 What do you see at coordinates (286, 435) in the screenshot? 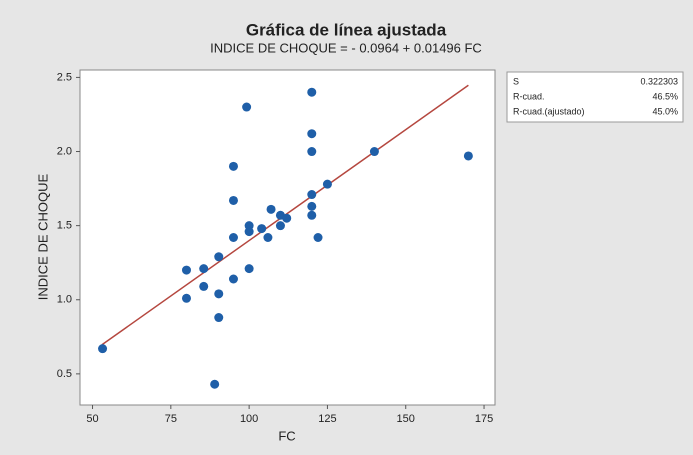
I see `x-axis-label: FC` at bounding box center [286, 435].